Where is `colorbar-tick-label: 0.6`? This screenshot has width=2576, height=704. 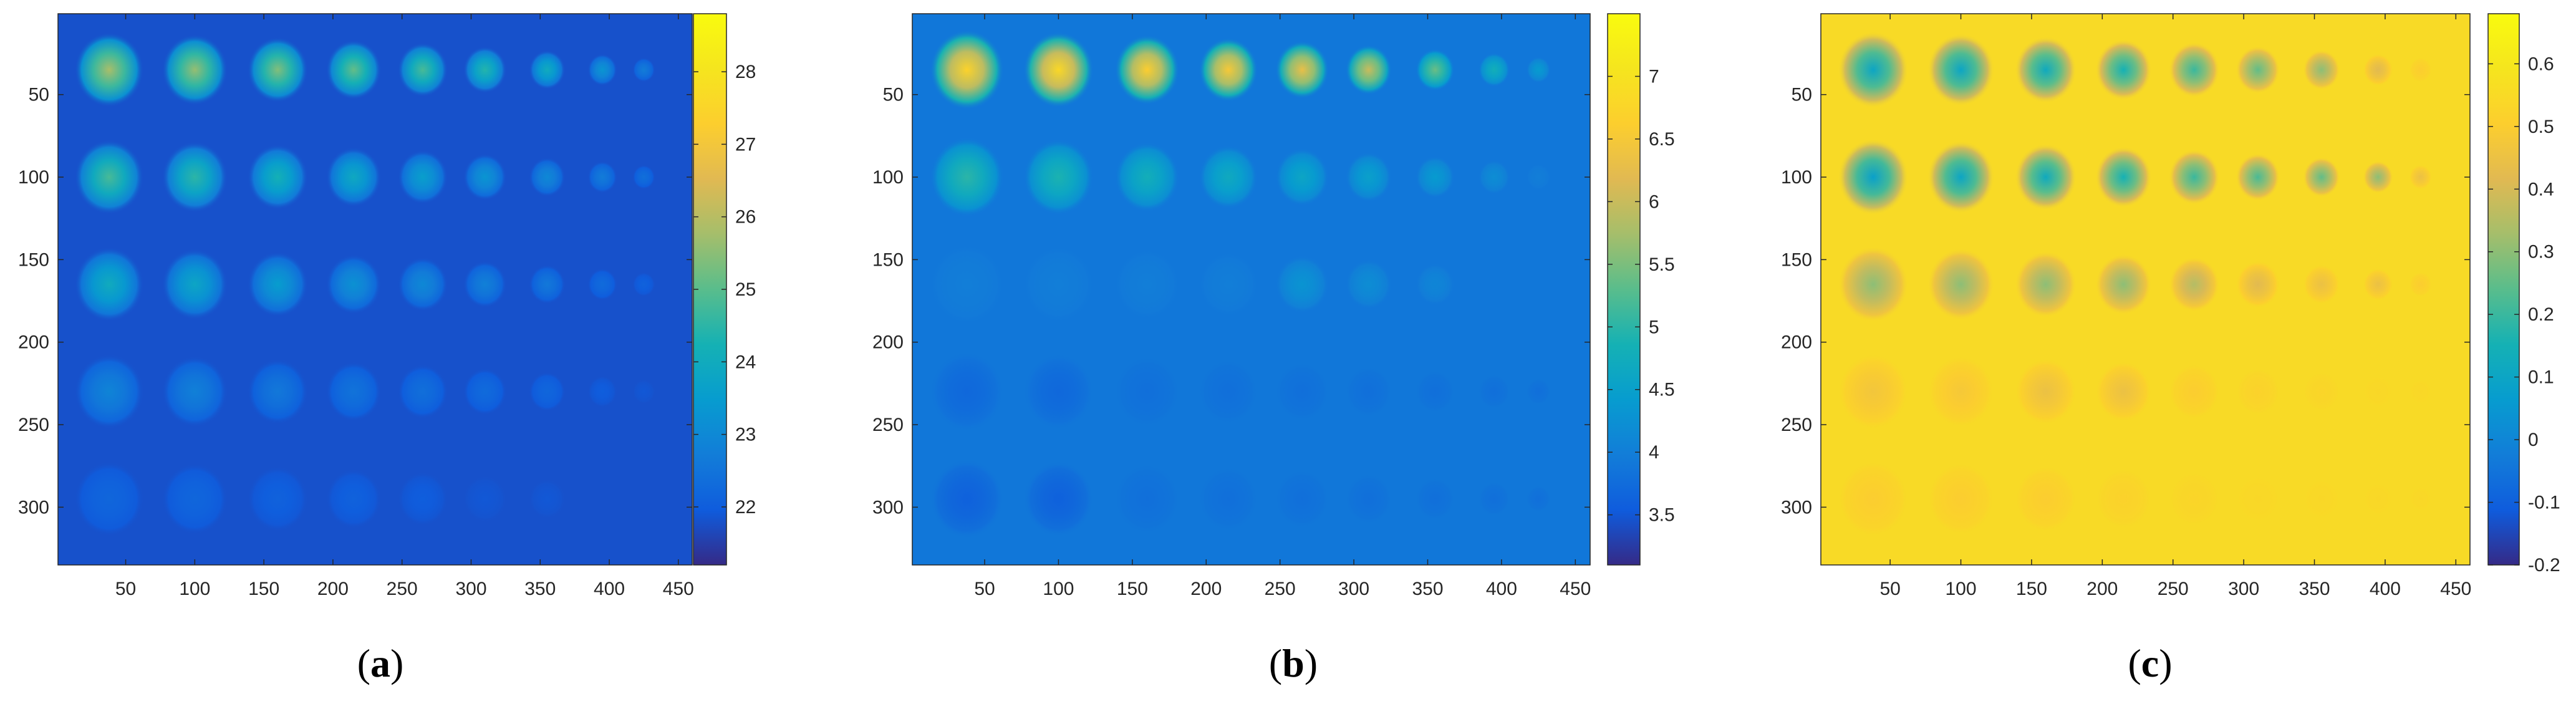 colorbar-tick-label: 0.6 is located at coordinates (2541, 64).